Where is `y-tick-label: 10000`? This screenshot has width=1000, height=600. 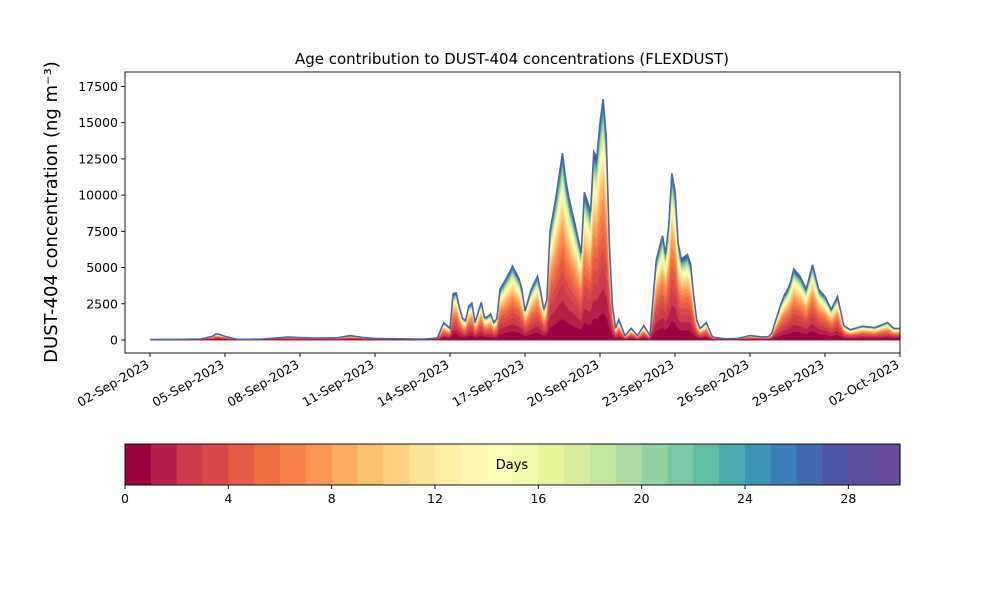 y-tick-label: 10000 is located at coordinates (98, 195).